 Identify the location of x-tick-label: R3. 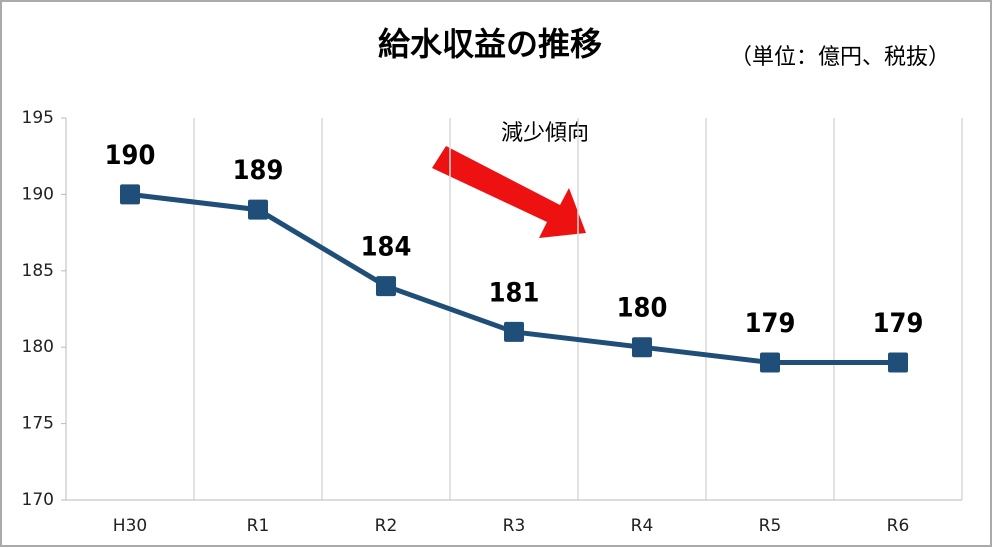
(514, 526).